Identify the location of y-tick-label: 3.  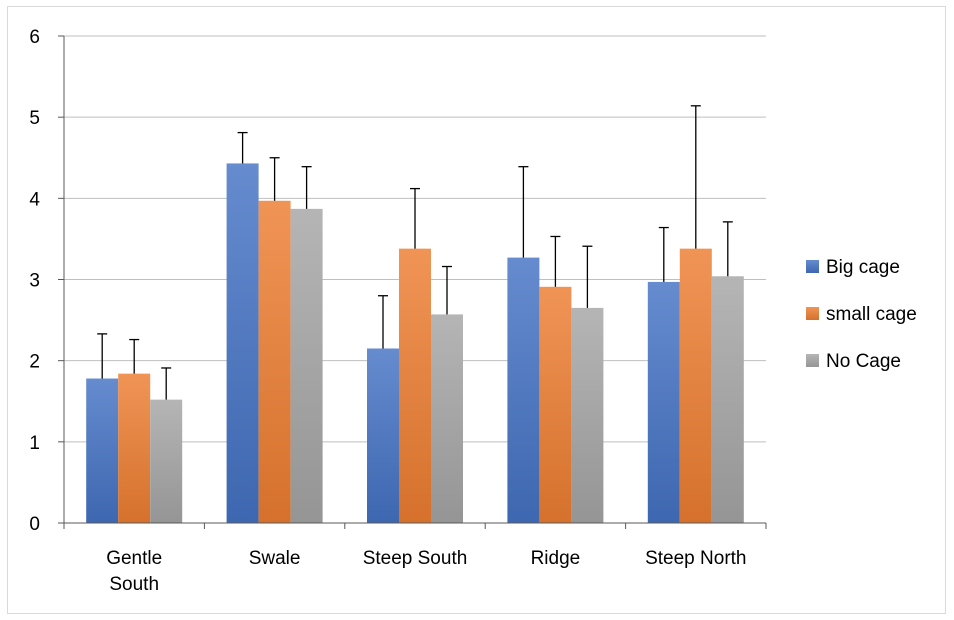
(34, 281).